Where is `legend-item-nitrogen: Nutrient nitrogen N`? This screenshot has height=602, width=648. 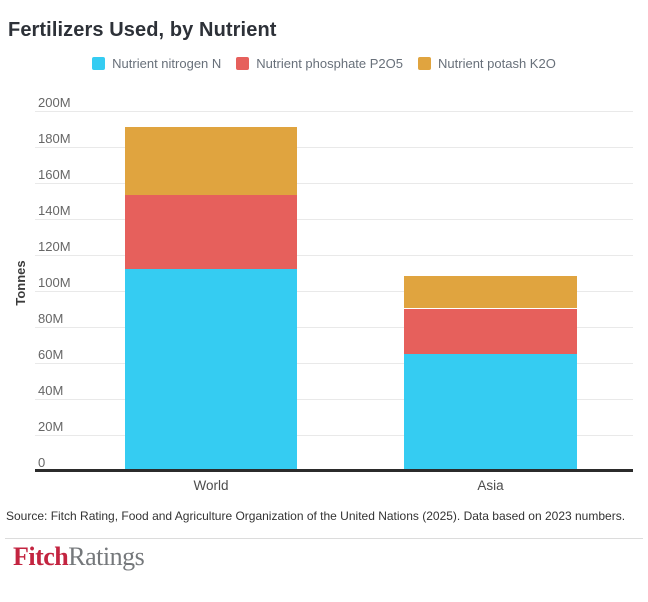
legend-item-nitrogen: Nutrient nitrogen N is located at coordinates (156, 63).